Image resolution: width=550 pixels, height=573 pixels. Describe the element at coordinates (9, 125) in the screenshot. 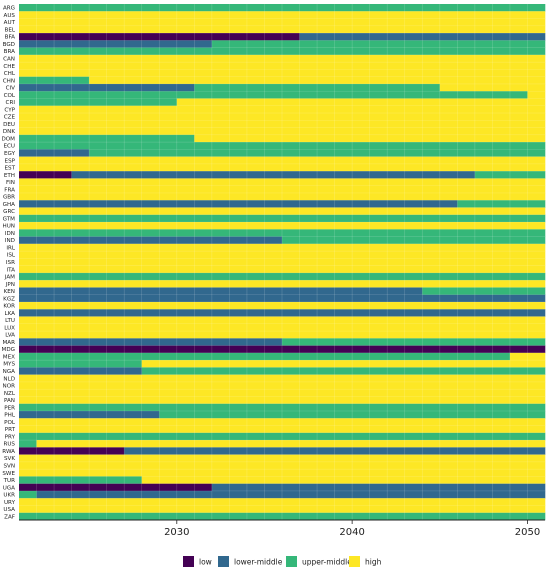

I see `y-label-deu: DEU` at that location.